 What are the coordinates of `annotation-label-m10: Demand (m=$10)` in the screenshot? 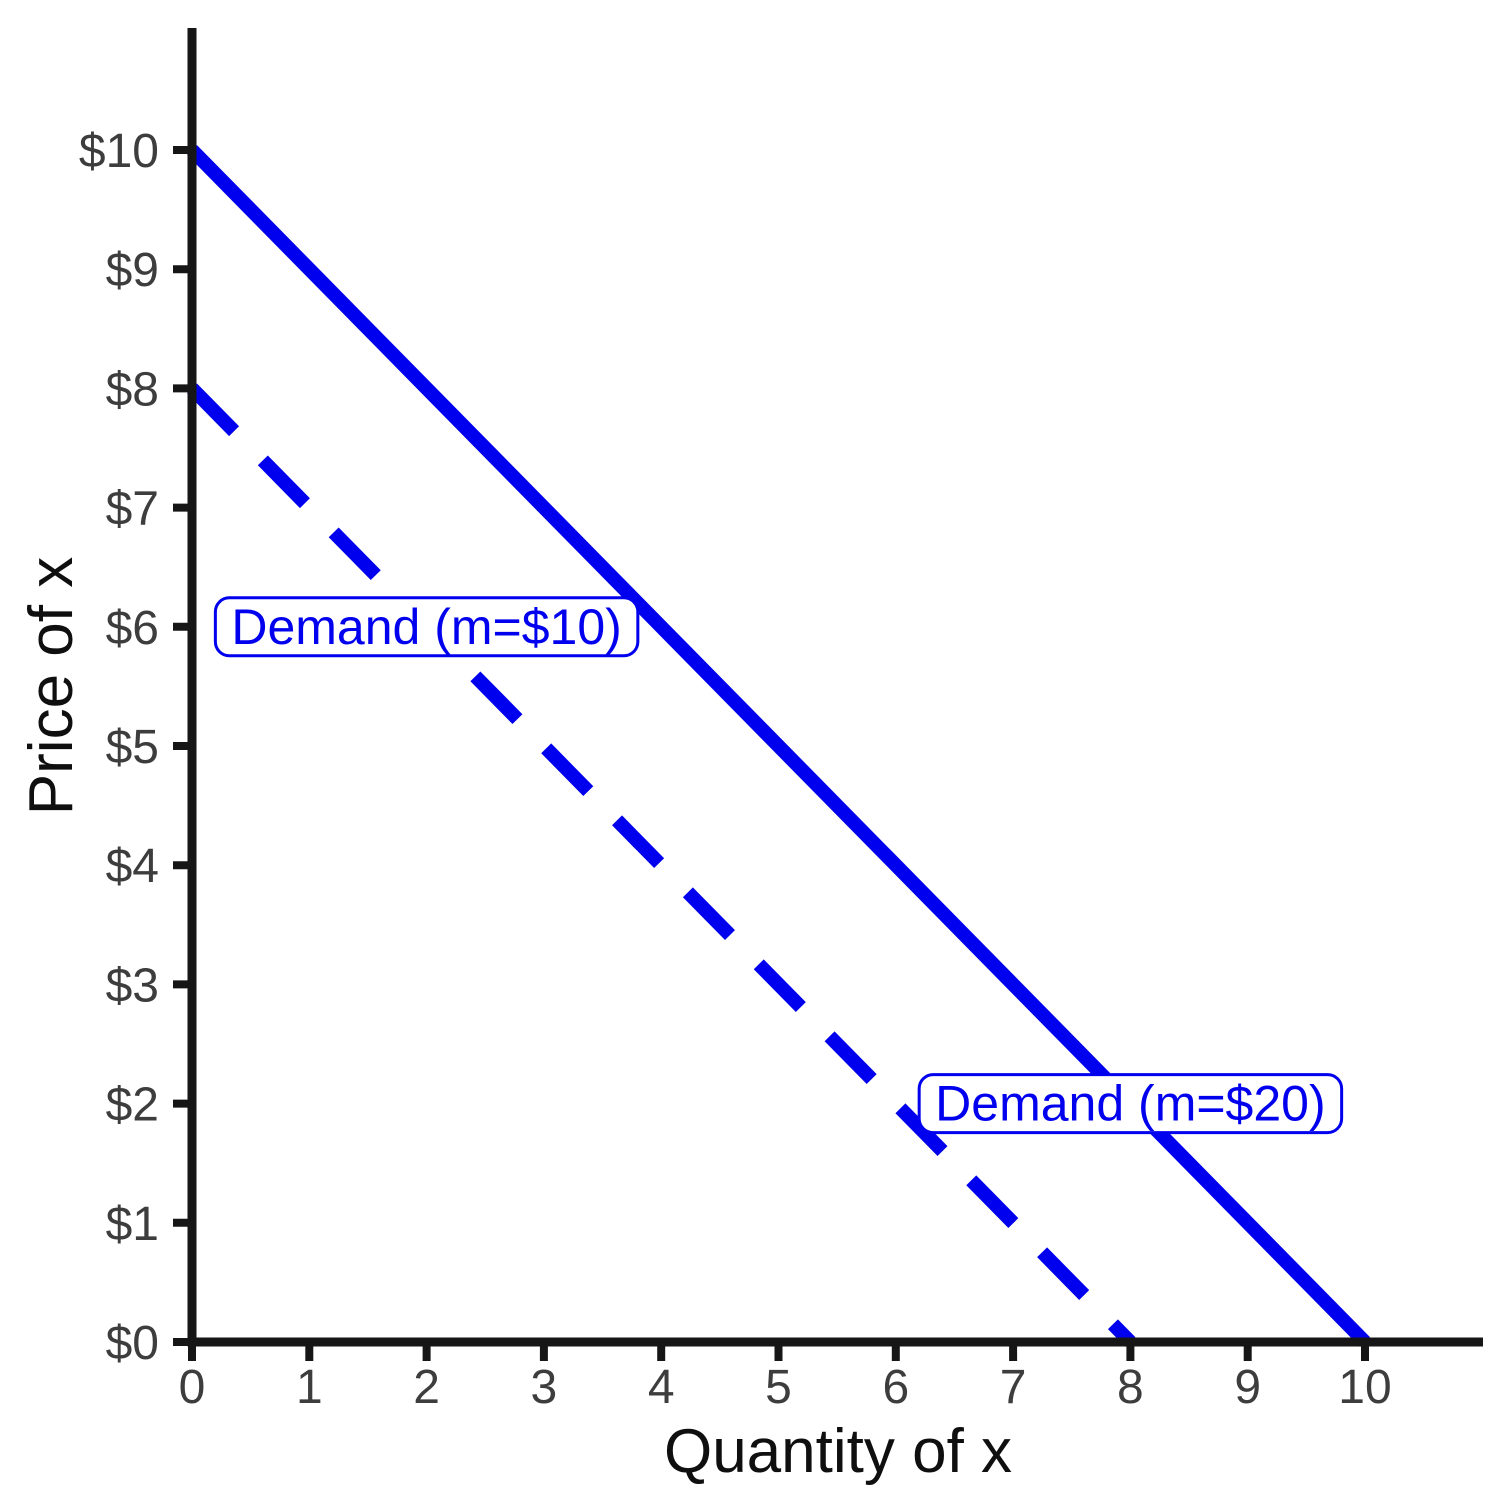 It's located at (426, 627).